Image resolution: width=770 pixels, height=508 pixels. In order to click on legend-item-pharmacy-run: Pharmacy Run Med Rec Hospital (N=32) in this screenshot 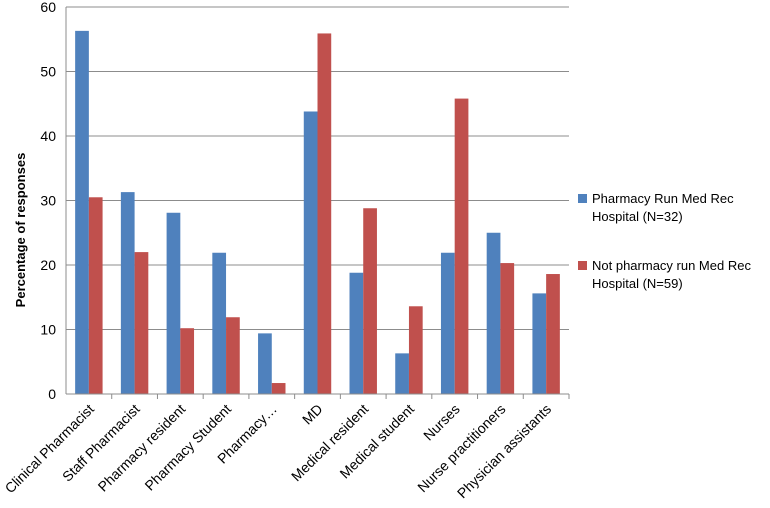, I will do `click(673, 208)`.